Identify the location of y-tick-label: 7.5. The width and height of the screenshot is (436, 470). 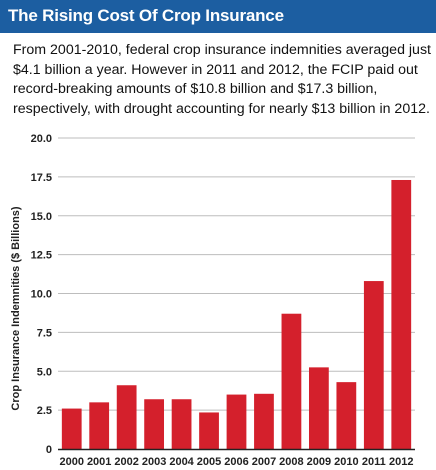
(44, 333).